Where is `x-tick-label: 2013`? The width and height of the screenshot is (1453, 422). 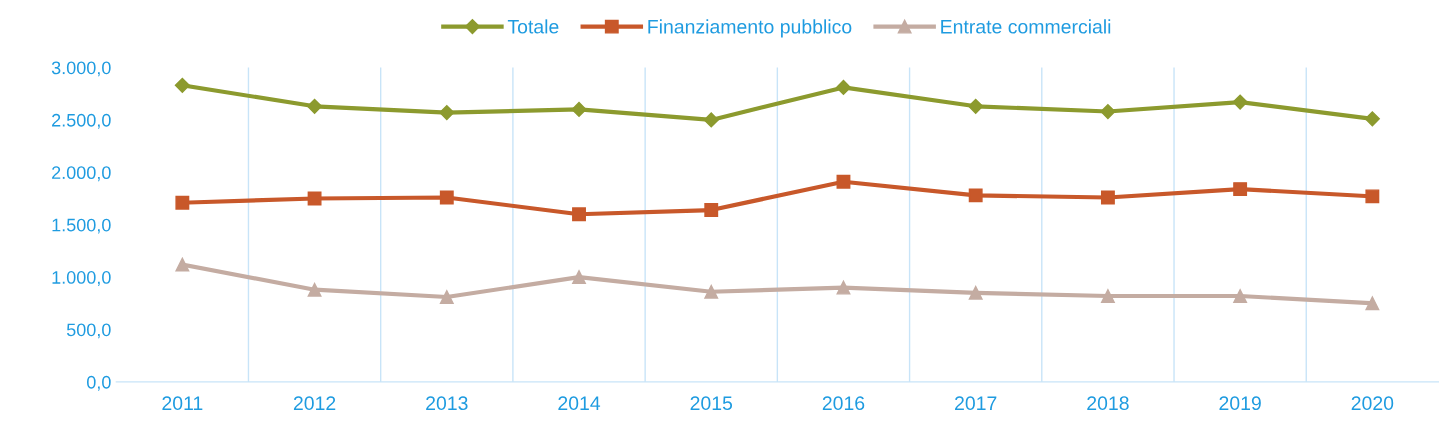
x-tick-label: 2013 is located at coordinates (447, 403).